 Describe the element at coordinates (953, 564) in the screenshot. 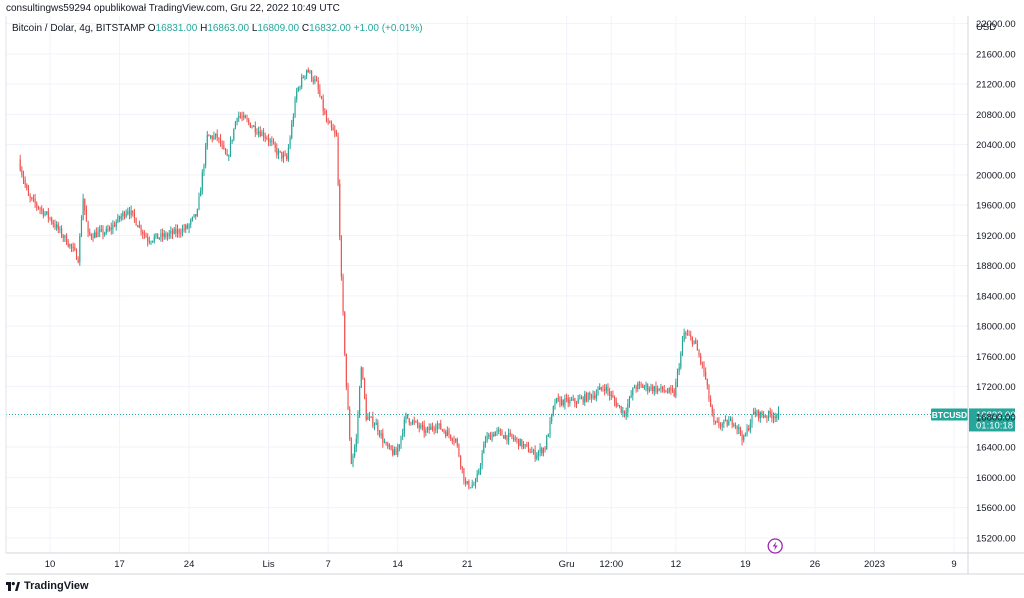

I see `x-tick-label: 9` at that location.